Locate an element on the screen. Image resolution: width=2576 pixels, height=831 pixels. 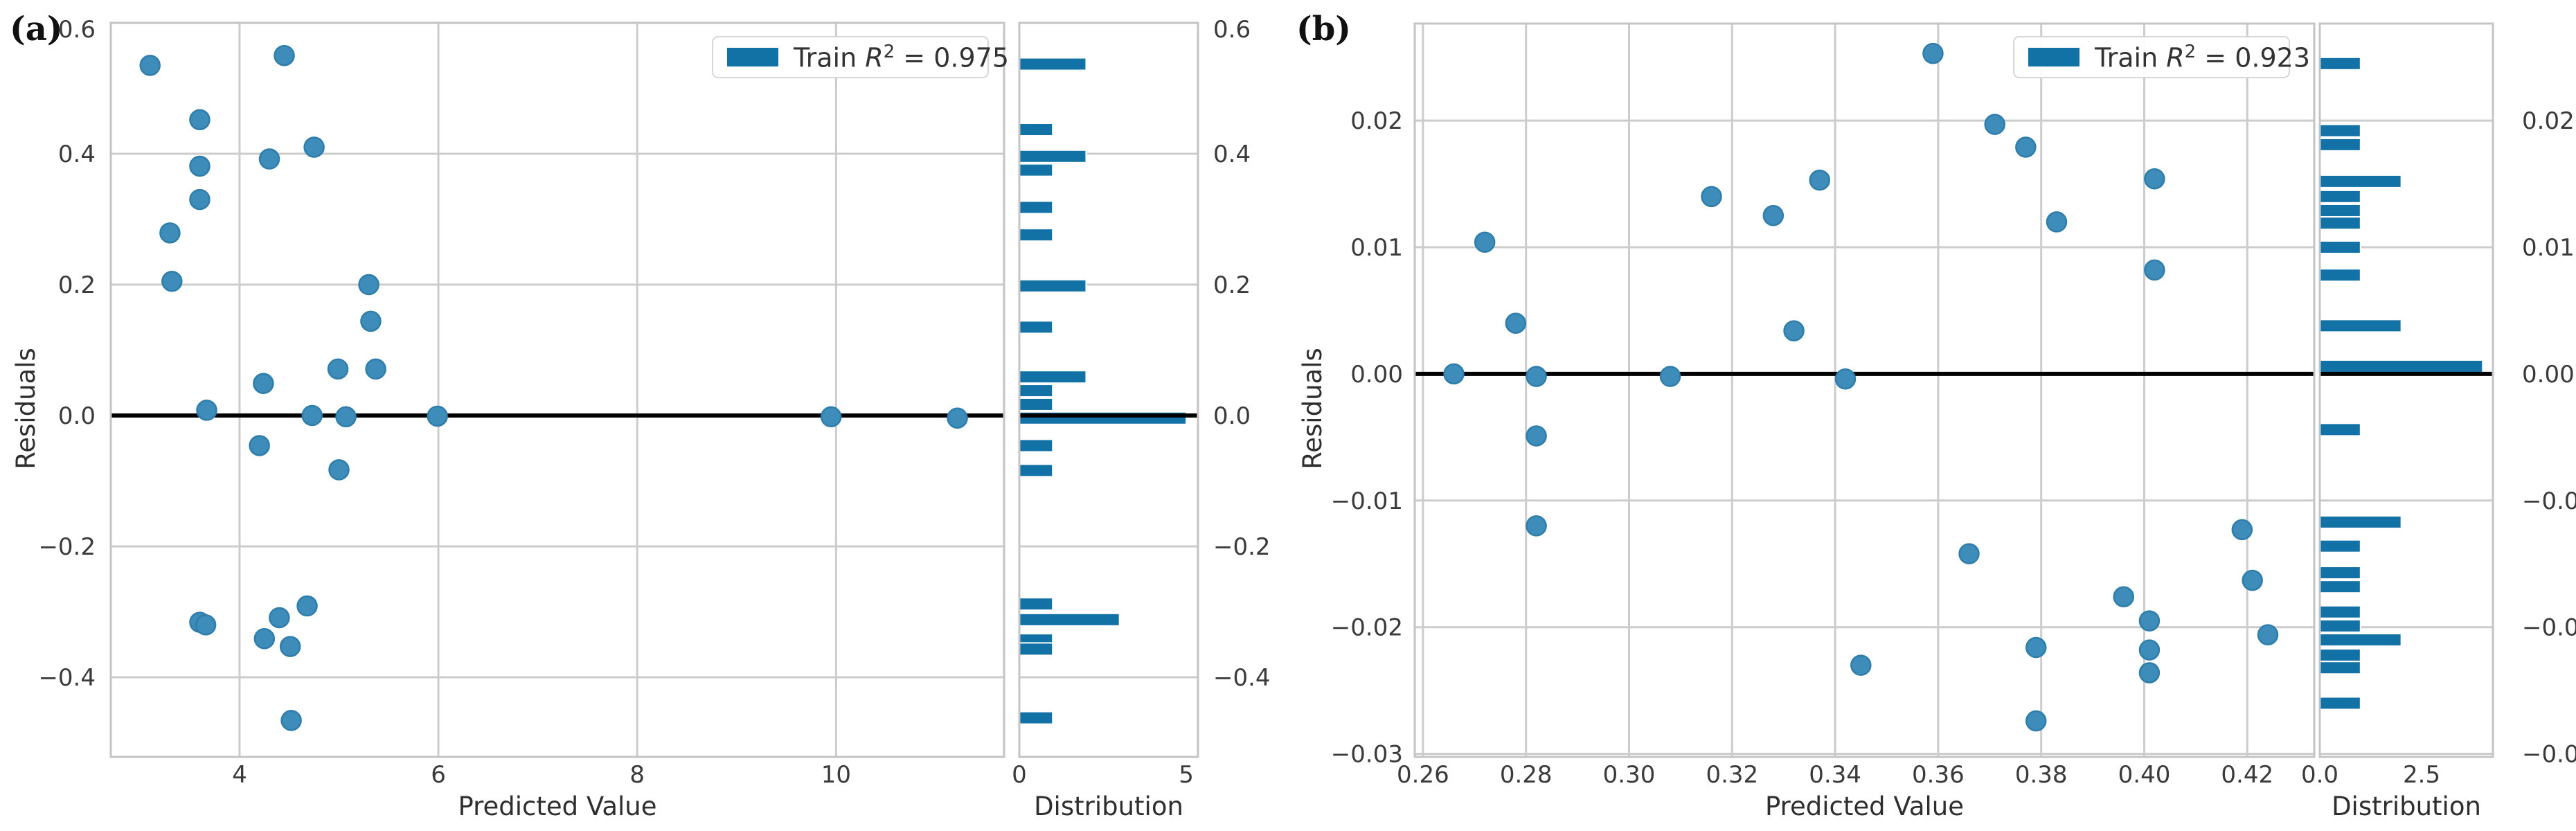
y-tick-label-right: −0.03 is located at coordinates (2549, 755).